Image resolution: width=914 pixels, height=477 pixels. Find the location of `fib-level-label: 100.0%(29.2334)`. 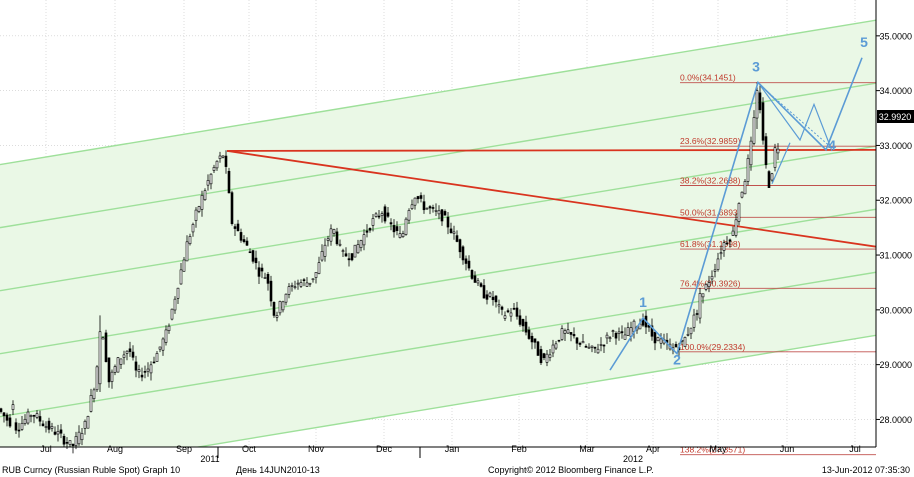

fib-level-label: 100.0%(29.2334) is located at coordinates (712, 347).